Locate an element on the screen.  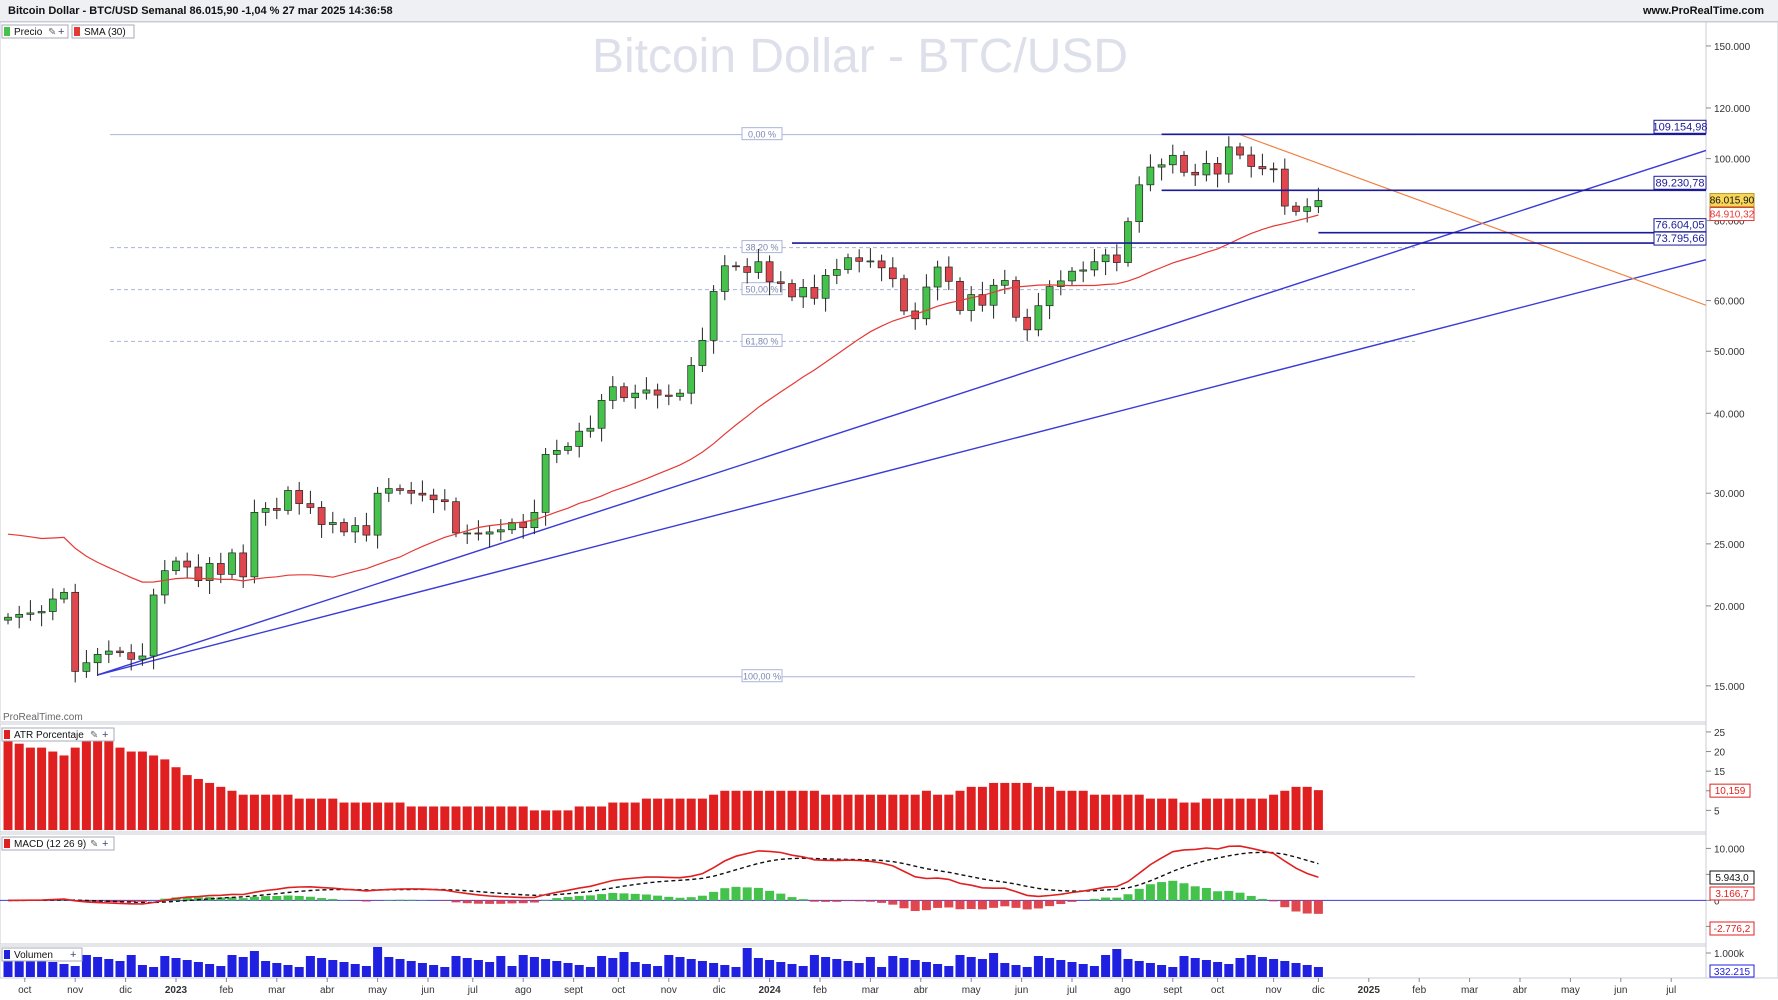
price-tick-label: 60.000 is located at coordinates (1729, 302).